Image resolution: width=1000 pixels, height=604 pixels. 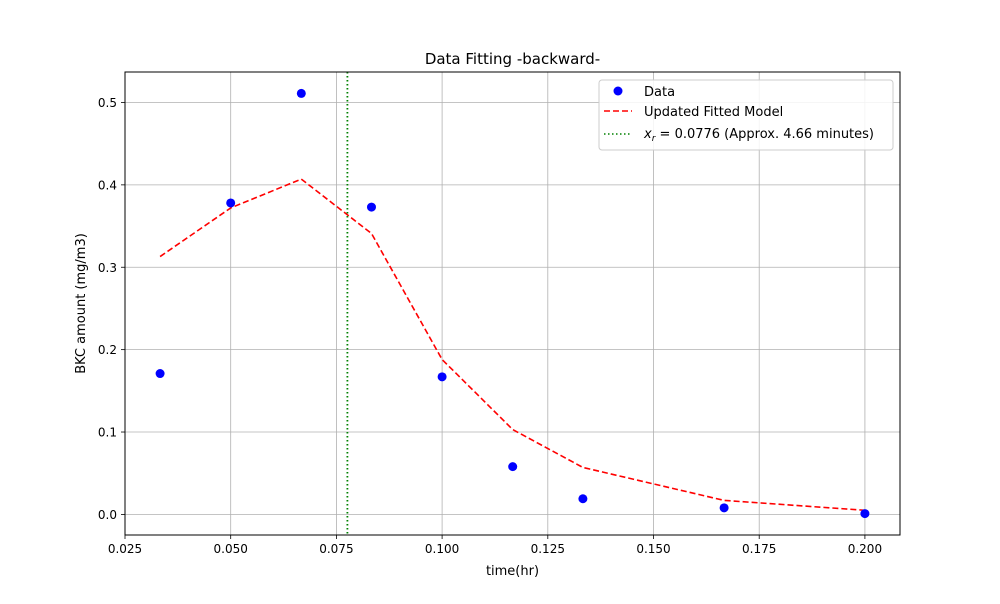 I want to click on legend-xr-subscript: r, so click(x=654, y=139).